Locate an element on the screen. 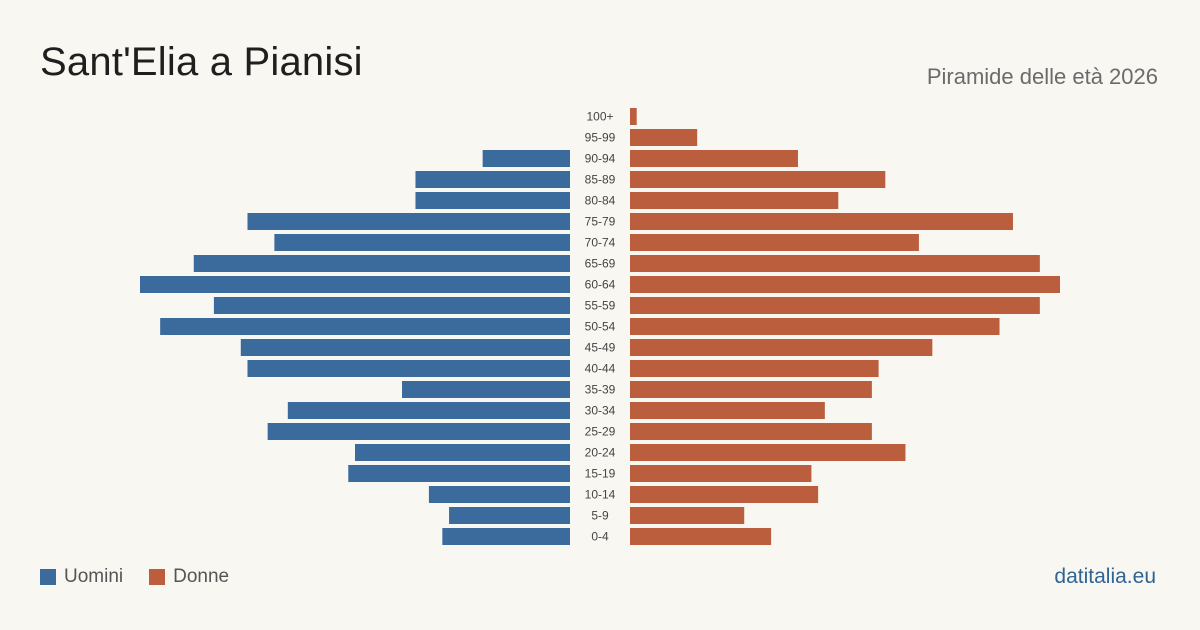 The width and height of the screenshot is (1200, 630). legend-item-men: Uomini is located at coordinates (81, 577).